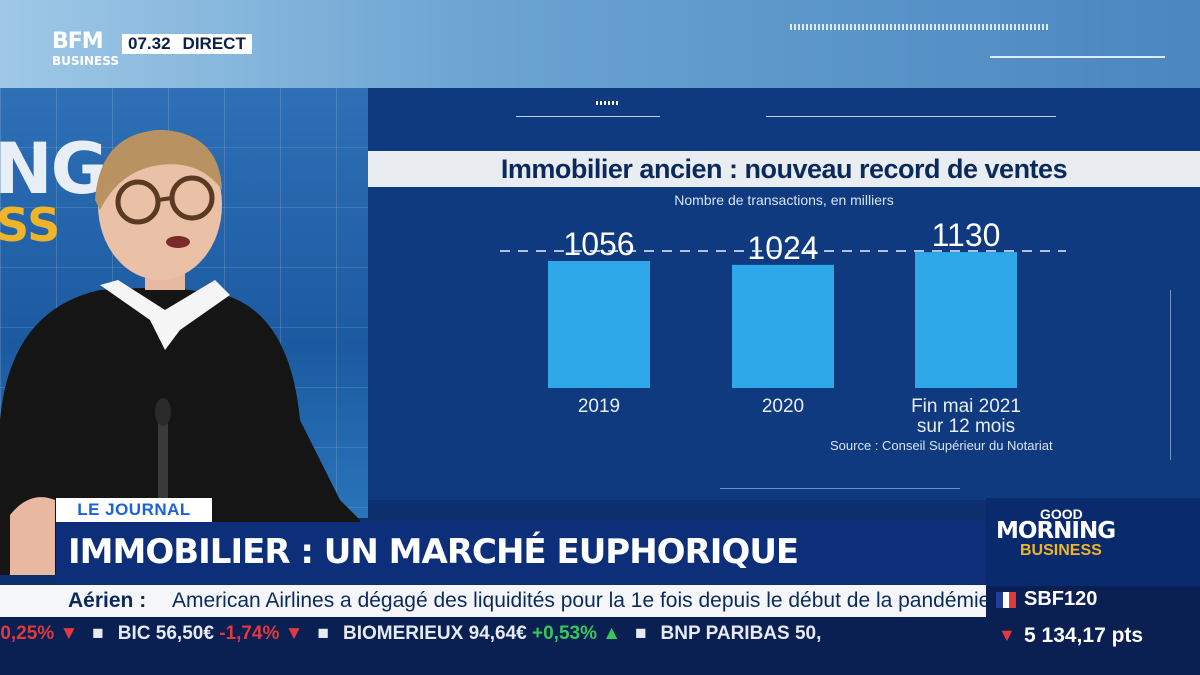 The width and height of the screenshot is (1200, 675). Describe the element at coordinates (607, 103) in the screenshot. I see `decor-dots` at that location.